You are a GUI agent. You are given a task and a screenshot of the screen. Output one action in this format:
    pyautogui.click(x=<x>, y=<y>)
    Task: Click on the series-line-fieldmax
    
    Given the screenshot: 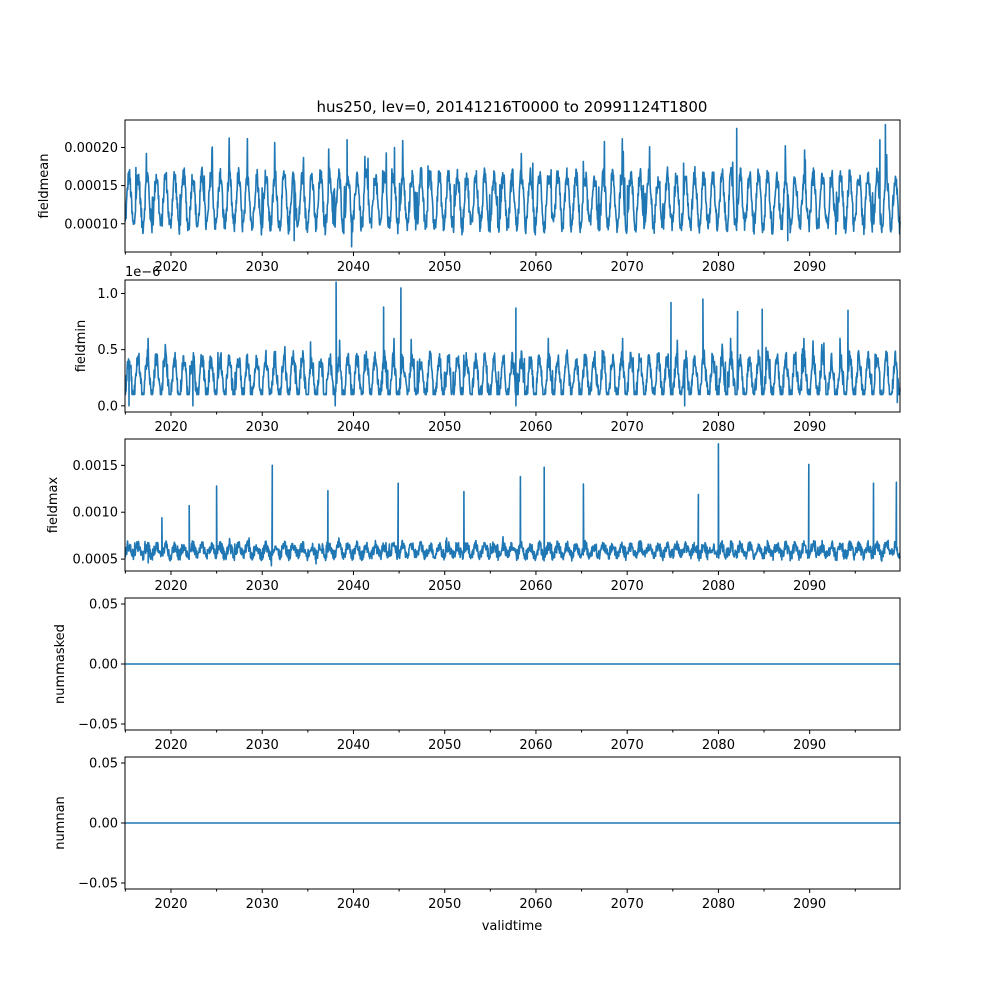 What is the action you would take?
    pyautogui.click(x=512, y=505)
    